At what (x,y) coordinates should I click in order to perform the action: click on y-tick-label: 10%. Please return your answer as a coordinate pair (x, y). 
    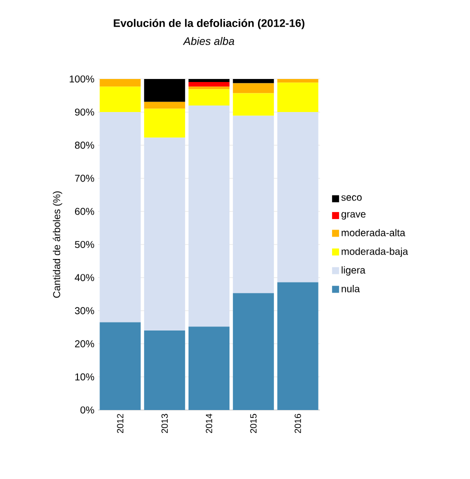
    Looking at the image, I should click on (84, 376).